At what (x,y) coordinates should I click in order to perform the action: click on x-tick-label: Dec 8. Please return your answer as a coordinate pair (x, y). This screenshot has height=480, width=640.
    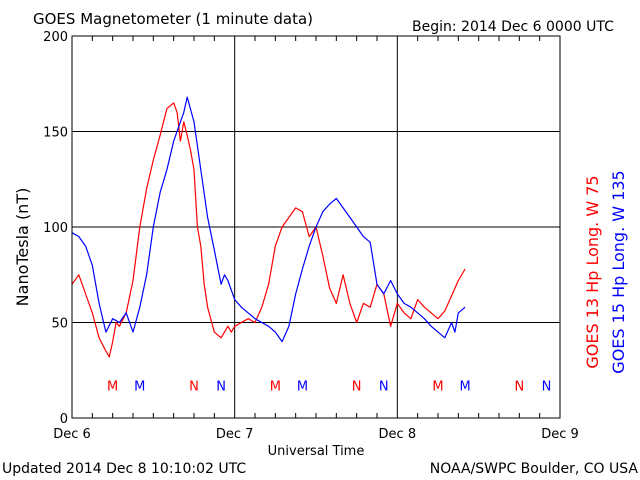
    Looking at the image, I should click on (398, 434).